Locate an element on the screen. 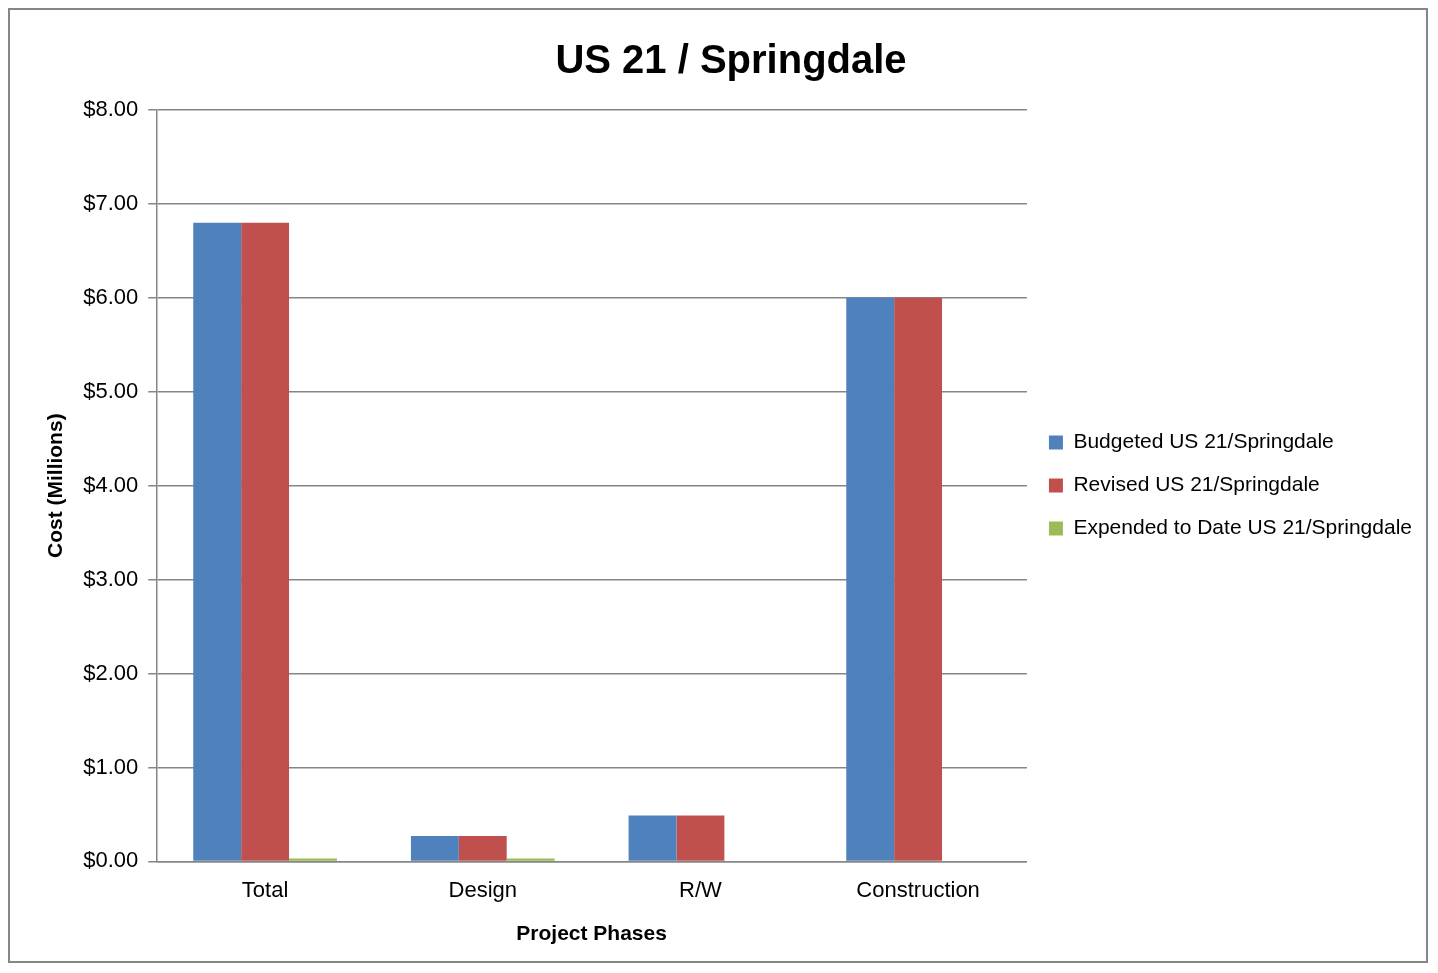 Image resolution: width=1438 pixels, height=973 pixels. y-tick-label: $8.00 is located at coordinates (111, 109).